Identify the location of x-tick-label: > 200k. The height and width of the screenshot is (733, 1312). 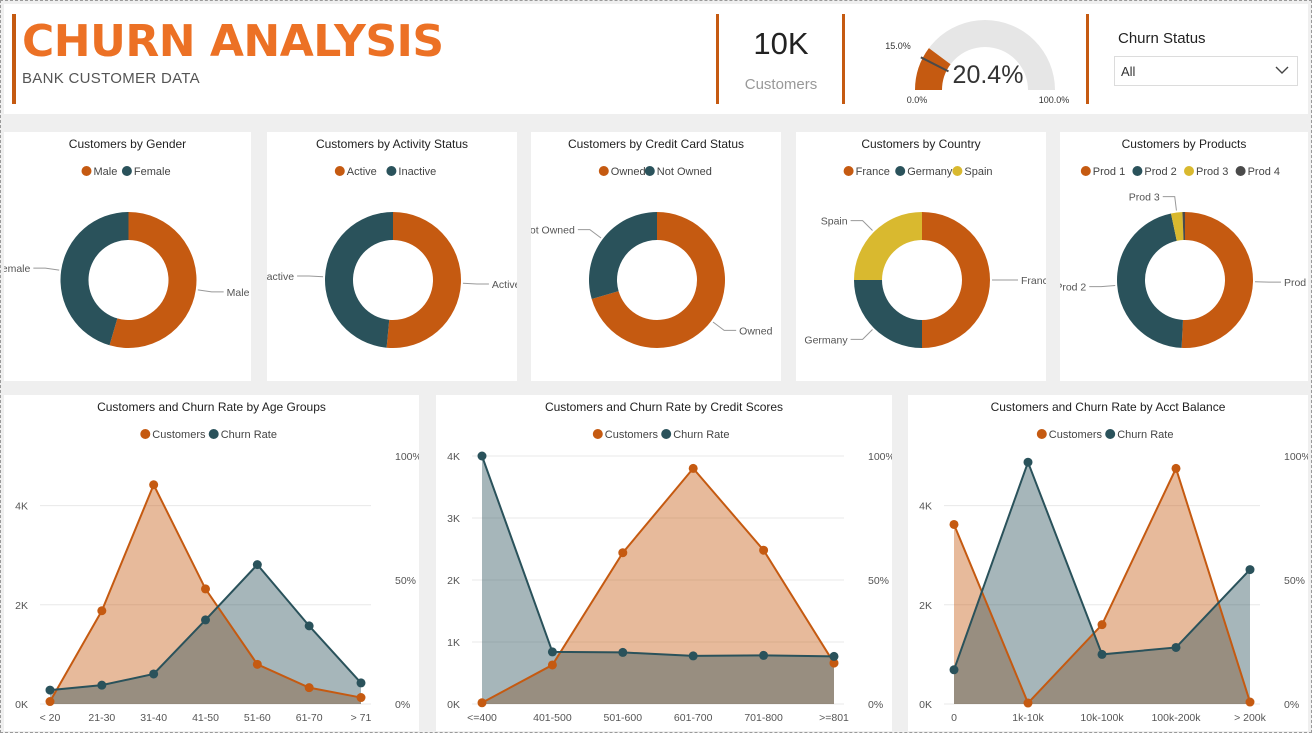
(1250, 718).